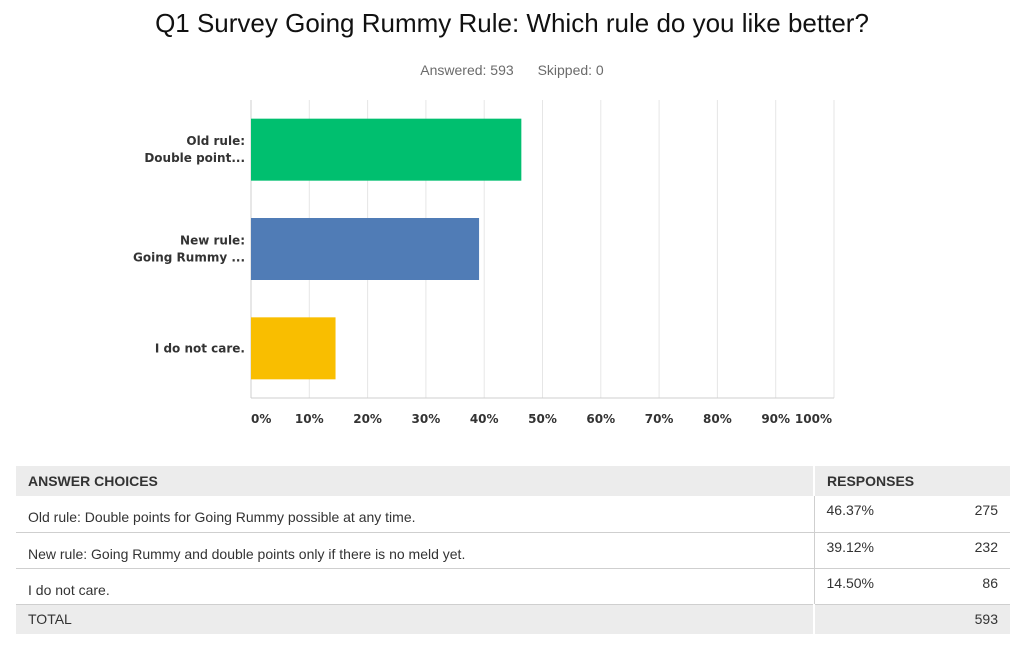  Describe the element at coordinates (415, 481) in the screenshot. I see `answer-choices-header: ANSWER CHOICES` at that location.